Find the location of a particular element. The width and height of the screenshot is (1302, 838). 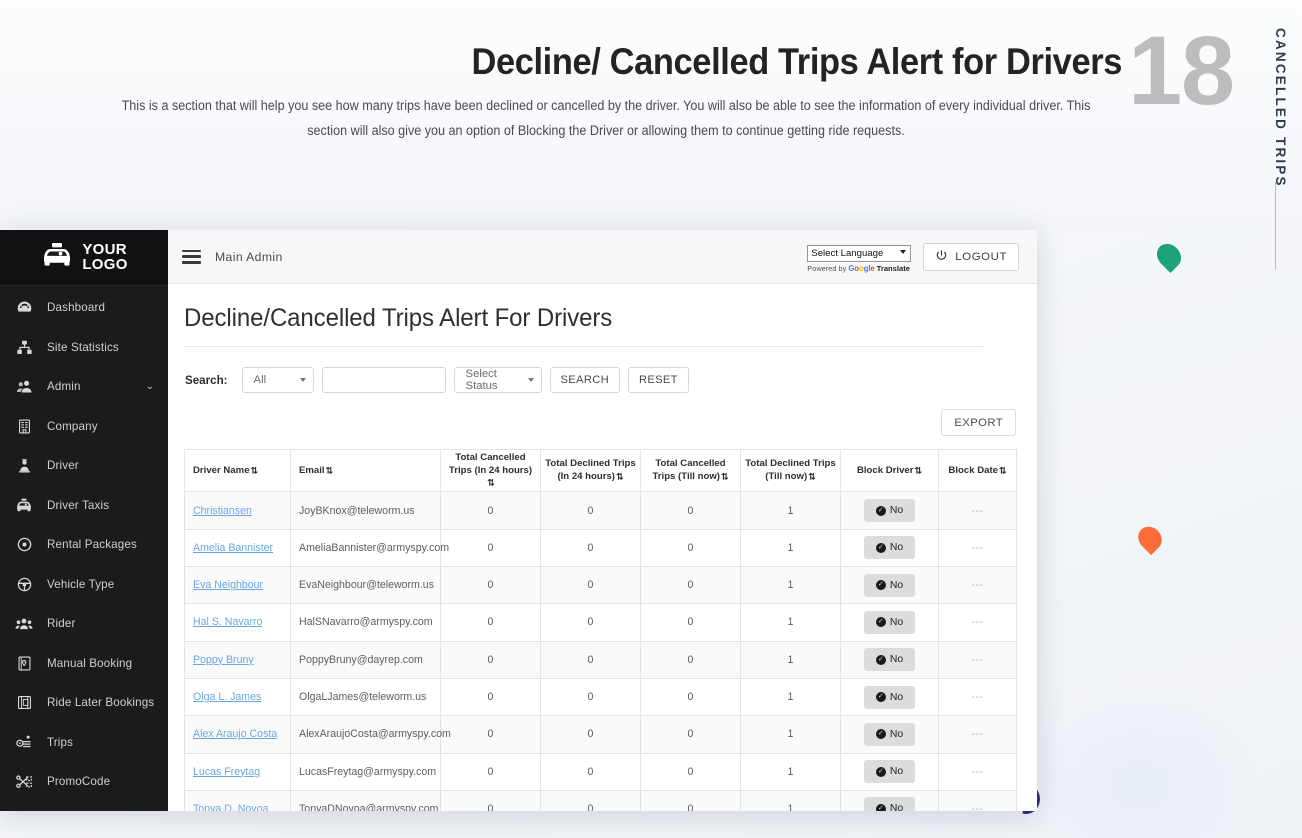

column-header-total-declined-24h: Total Declined Trips (In 24 hours)⇅ is located at coordinates (590, 471).